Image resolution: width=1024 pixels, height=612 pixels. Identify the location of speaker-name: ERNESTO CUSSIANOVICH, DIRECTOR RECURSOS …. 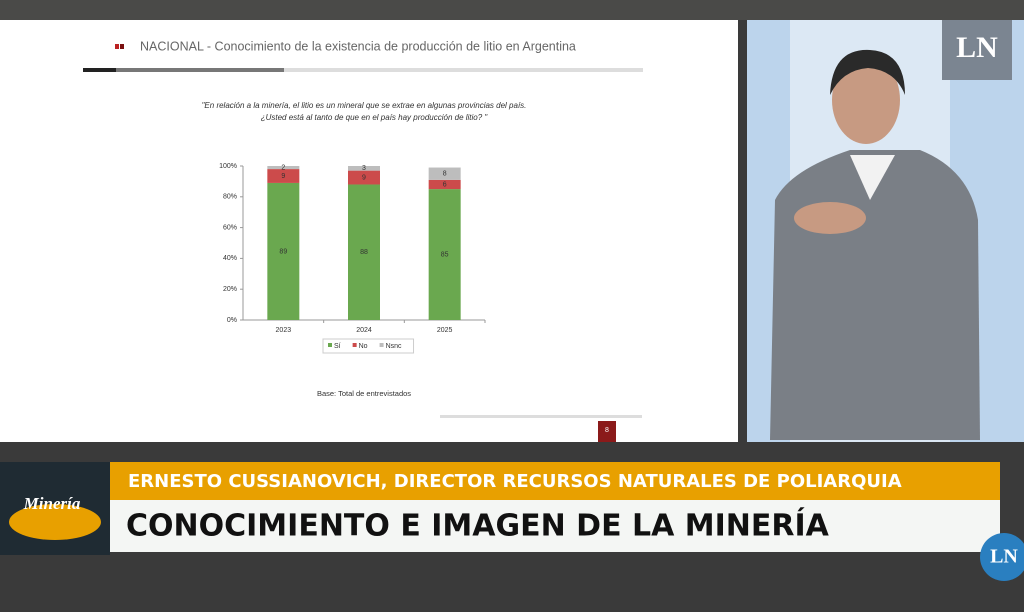
(515, 481).